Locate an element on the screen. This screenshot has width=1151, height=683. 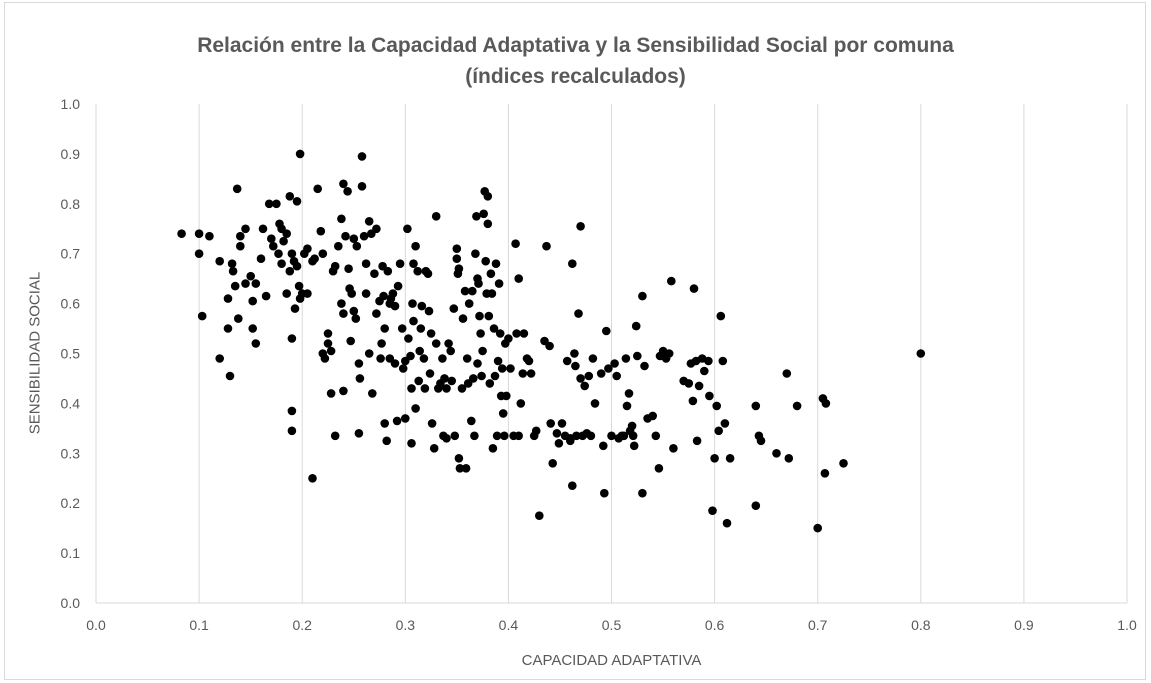
y-tick-label: 0.4 is located at coordinates (71, 403).